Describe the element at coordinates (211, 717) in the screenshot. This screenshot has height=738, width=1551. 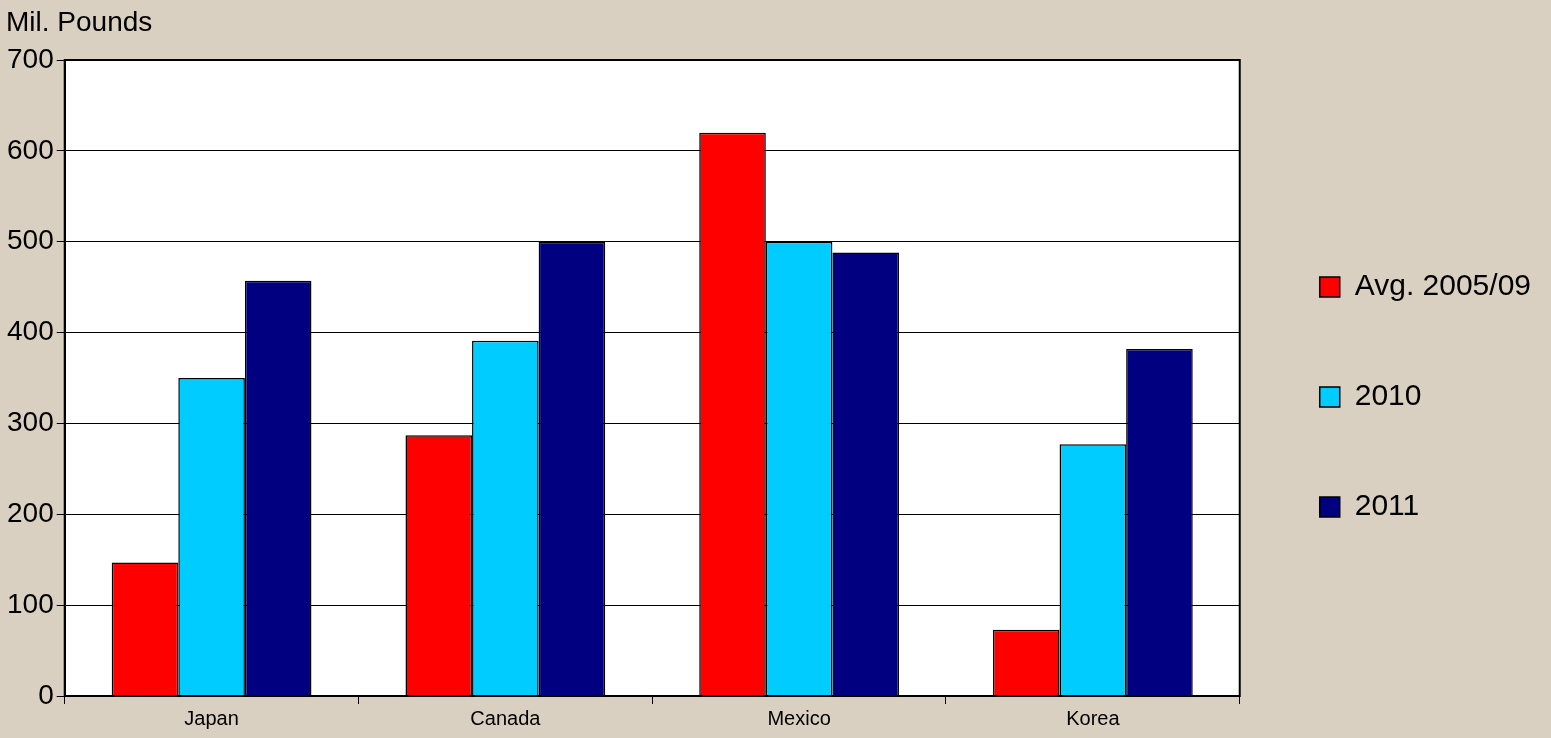
I see `x-tick-label: Japan` at that location.